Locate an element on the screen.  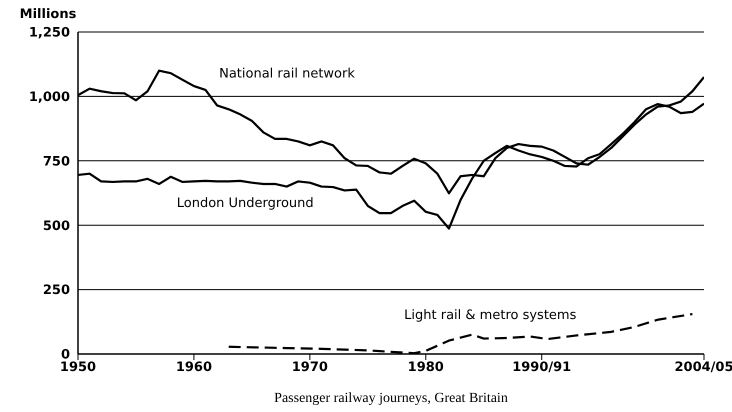
y-tick-label: 1,000 is located at coordinates (49, 98).